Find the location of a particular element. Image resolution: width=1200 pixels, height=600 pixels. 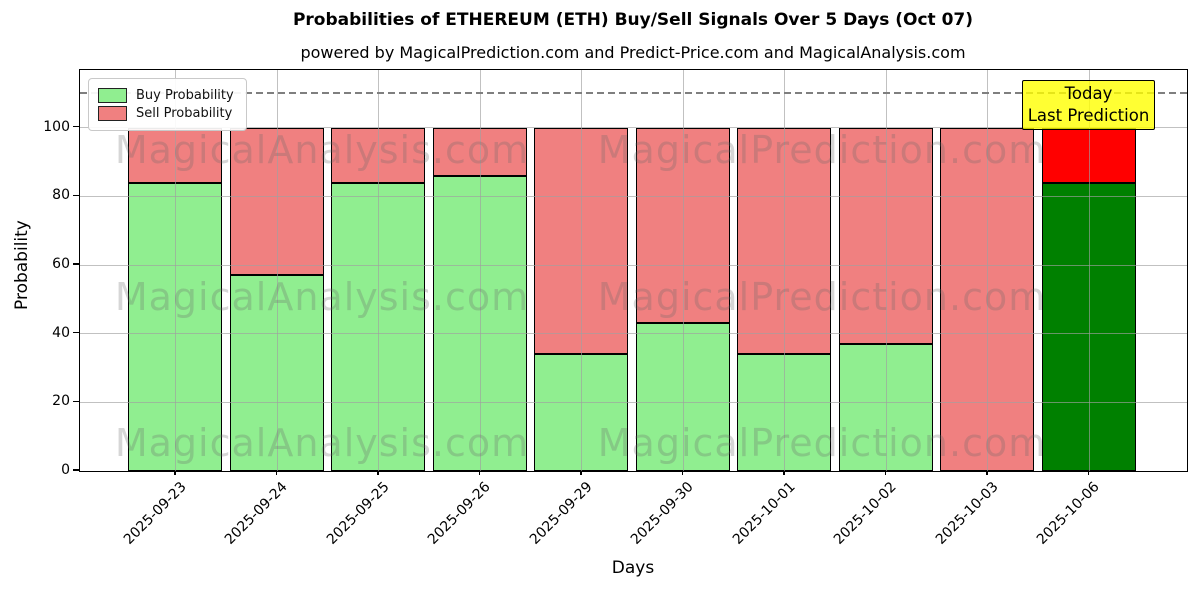

threshold-dashed-line is located at coordinates (633, 93).